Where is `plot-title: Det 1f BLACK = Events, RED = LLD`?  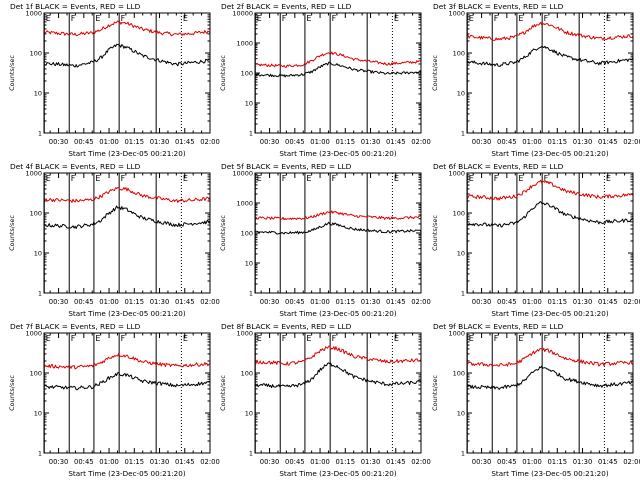
plot-title: Det 1f BLACK = Events, RED = LLD is located at coordinates (75, 6).